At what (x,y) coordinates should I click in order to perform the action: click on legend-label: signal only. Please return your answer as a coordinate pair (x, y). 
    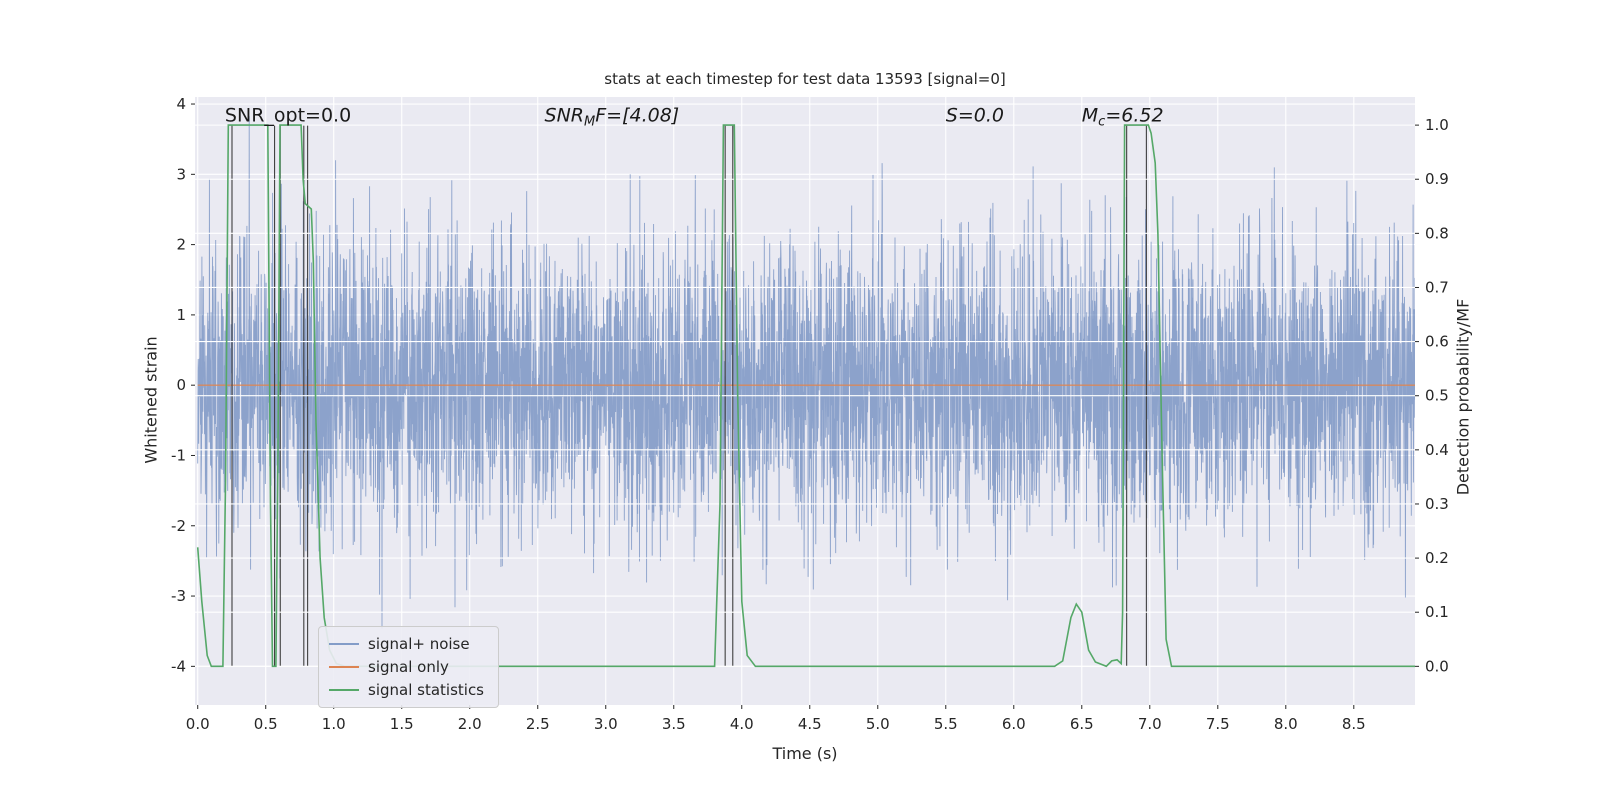
    Looking at the image, I should click on (408, 667).